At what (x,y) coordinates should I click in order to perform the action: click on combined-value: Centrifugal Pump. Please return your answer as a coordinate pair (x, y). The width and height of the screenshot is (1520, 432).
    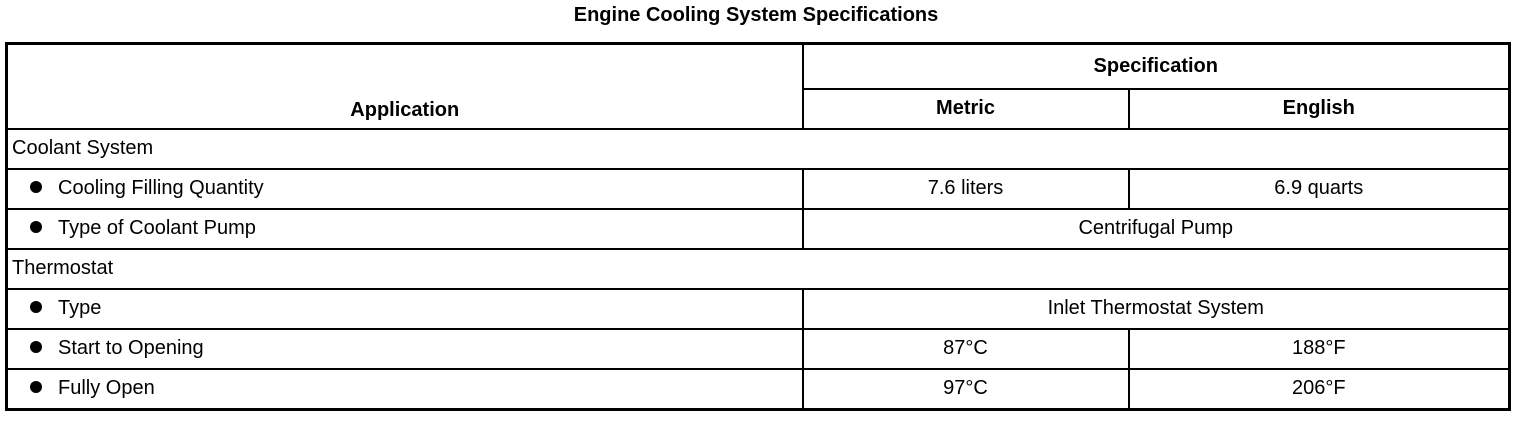
    Looking at the image, I should click on (1156, 228).